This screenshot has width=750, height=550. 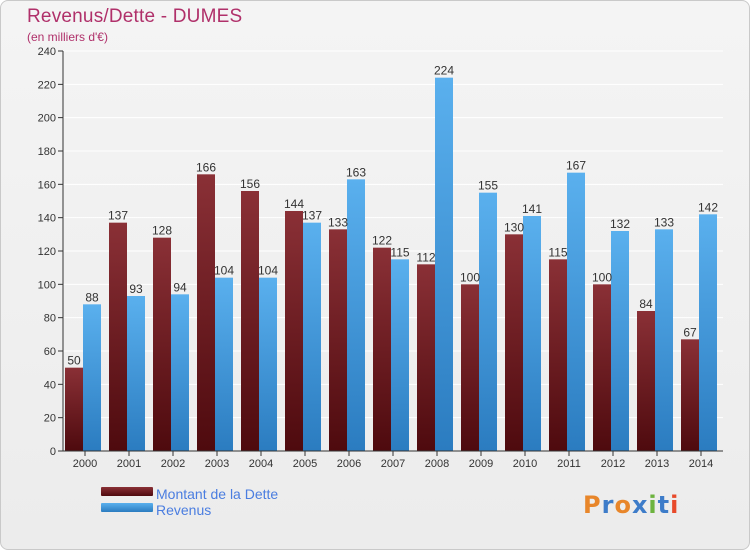 What do you see at coordinates (47, 185) in the screenshot?
I see `y-tick-label: 160` at bounding box center [47, 185].